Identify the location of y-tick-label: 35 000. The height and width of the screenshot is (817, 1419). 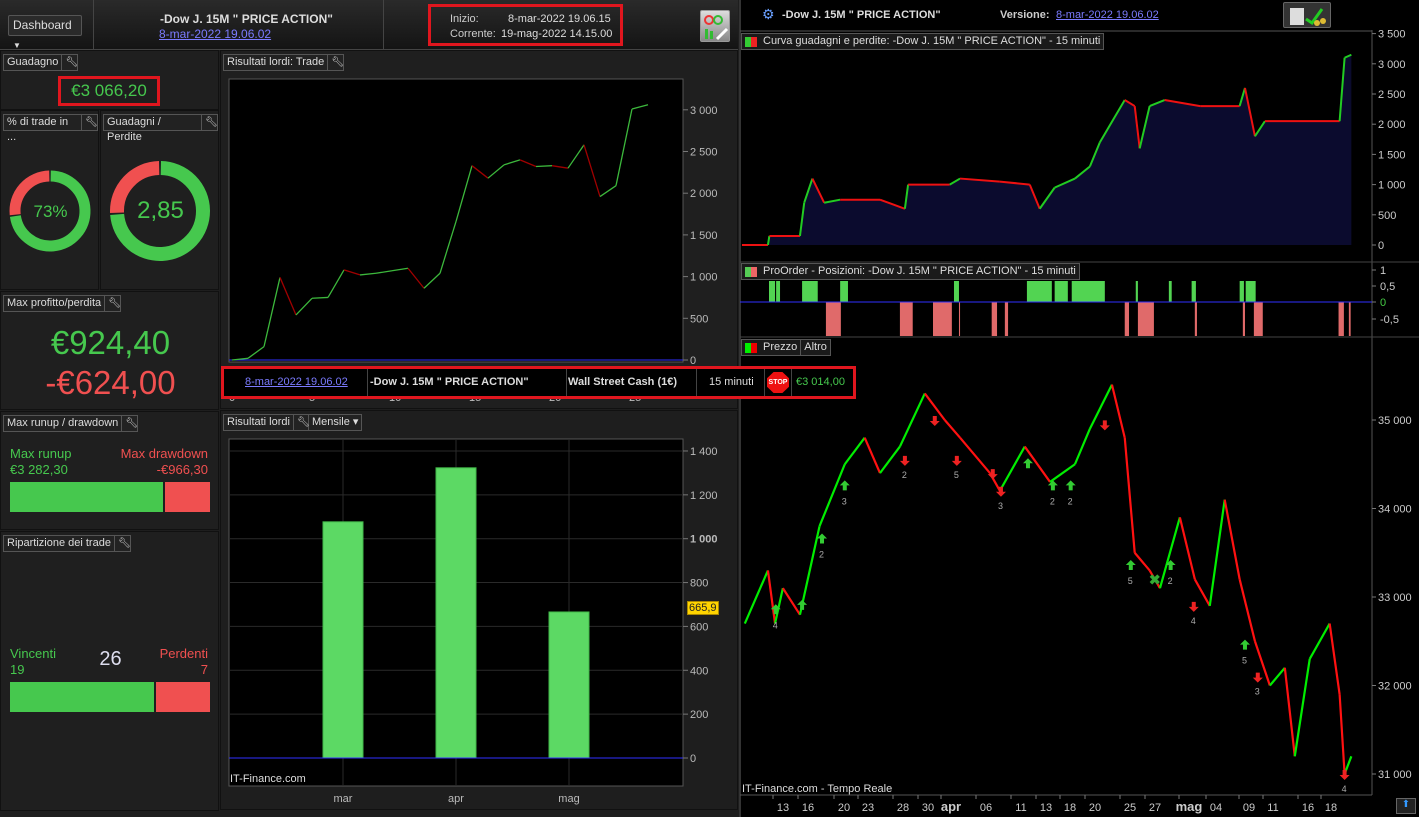
(1395, 421).